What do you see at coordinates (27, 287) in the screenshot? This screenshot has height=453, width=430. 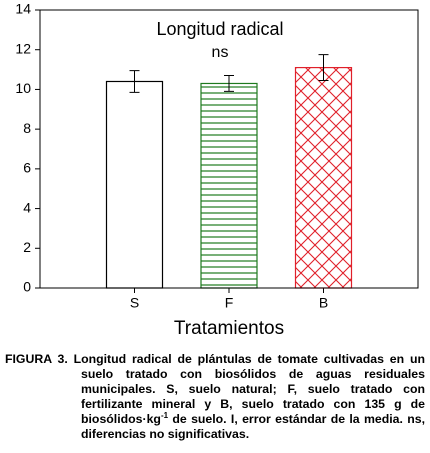 I see `y-tick-label: 0` at bounding box center [27, 287].